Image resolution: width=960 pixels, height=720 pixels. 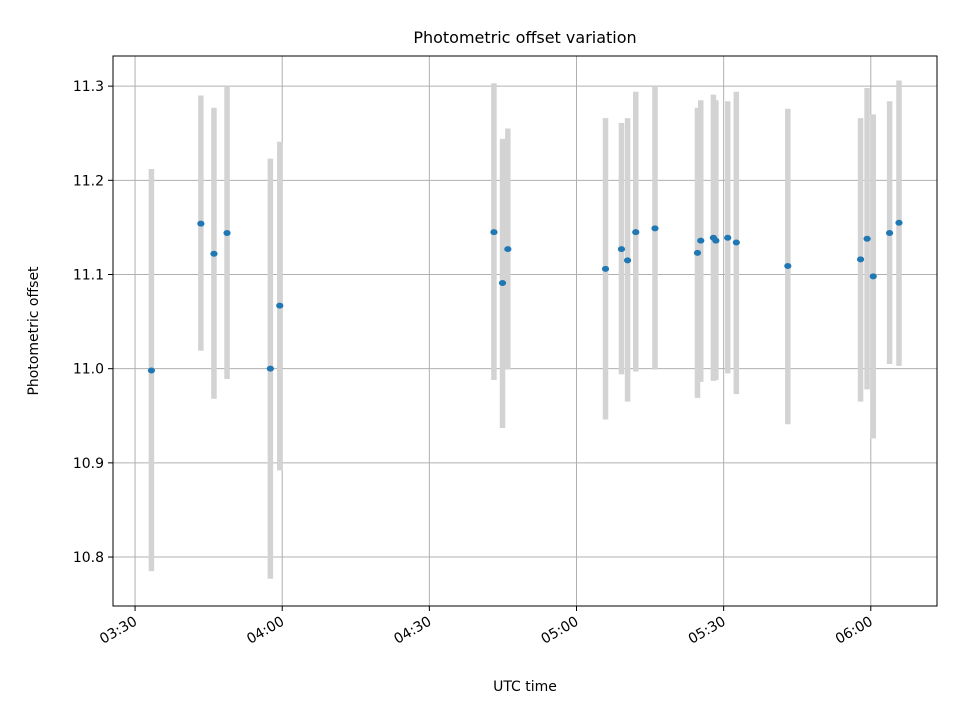 What do you see at coordinates (88, 87) in the screenshot?
I see `y-tick-label: 11.3` at bounding box center [88, 87].